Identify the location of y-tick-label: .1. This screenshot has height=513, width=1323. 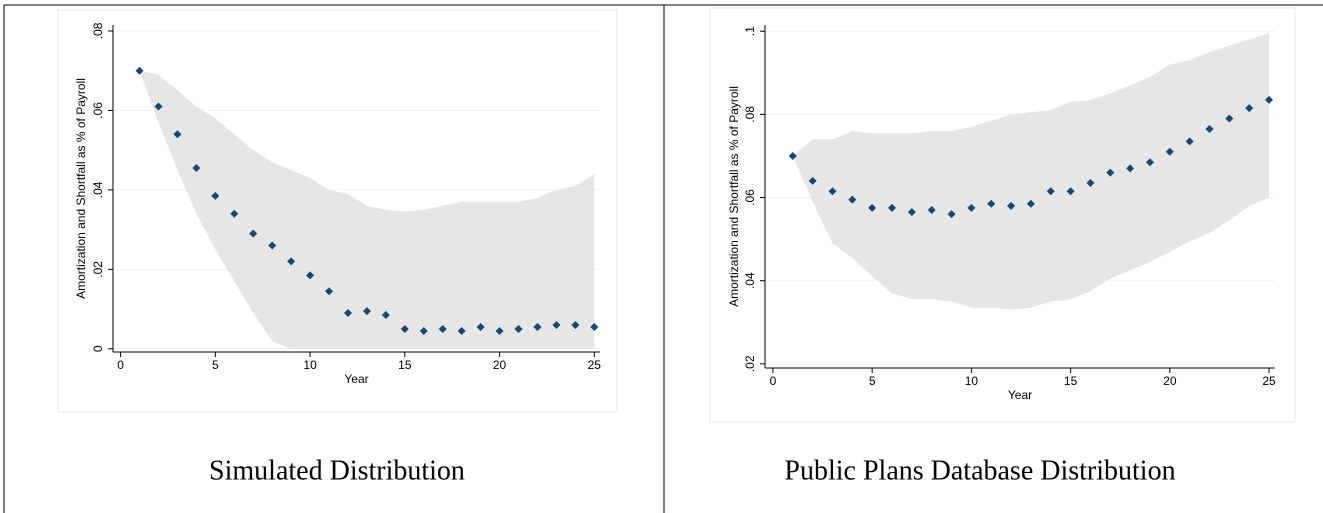
(750, 31).